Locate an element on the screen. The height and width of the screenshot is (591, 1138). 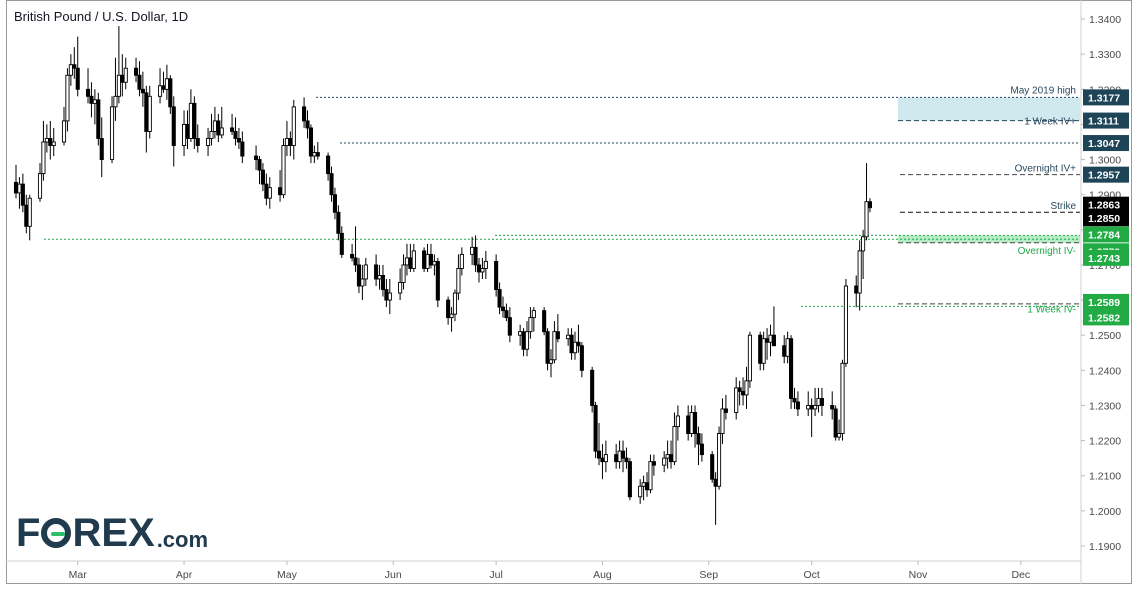
x-tick-label: Nov is located at coordinates (918, 575).